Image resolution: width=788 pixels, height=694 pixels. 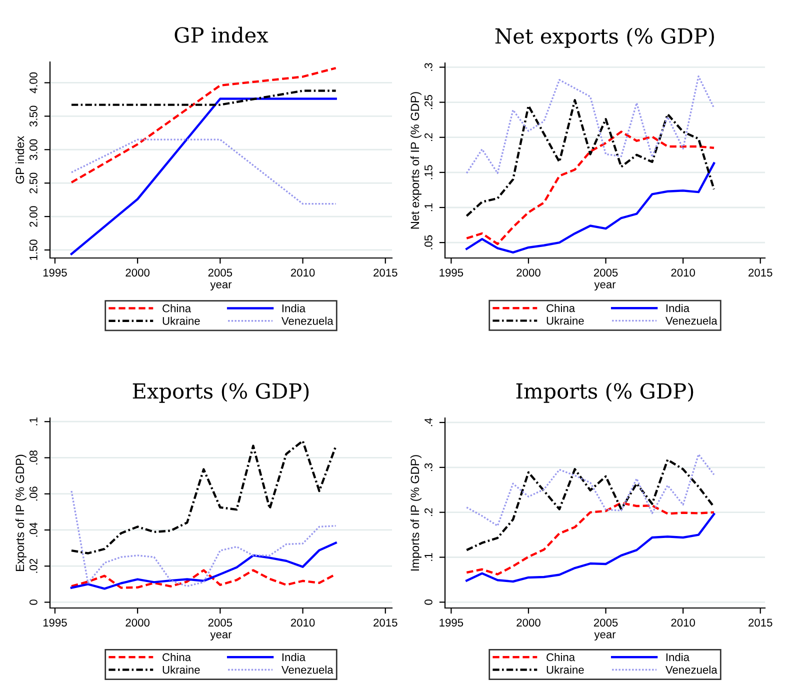 What do you see at coordinates (34, 216) in the screenshot?
I see `y-tick-label: 2.00` at bounding box center [34, 216].